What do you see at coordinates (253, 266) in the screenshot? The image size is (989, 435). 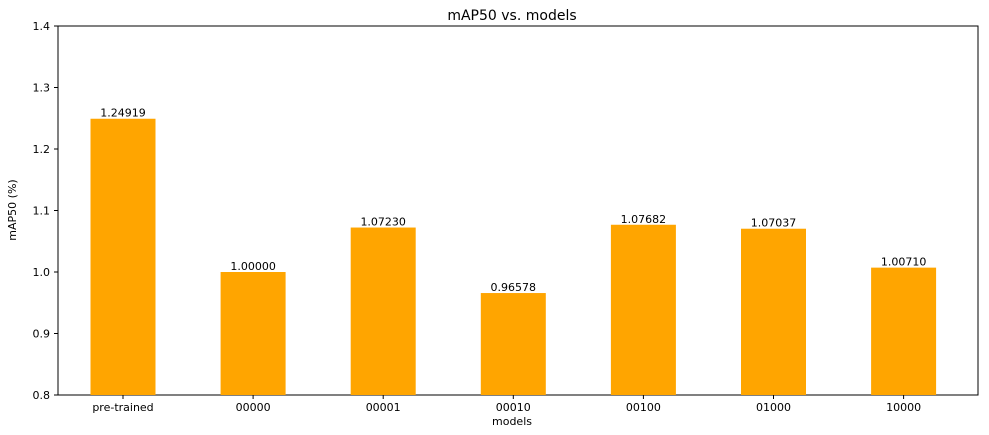 I see `bar-value-label: 1.00000` at bounding box center [253, 266].